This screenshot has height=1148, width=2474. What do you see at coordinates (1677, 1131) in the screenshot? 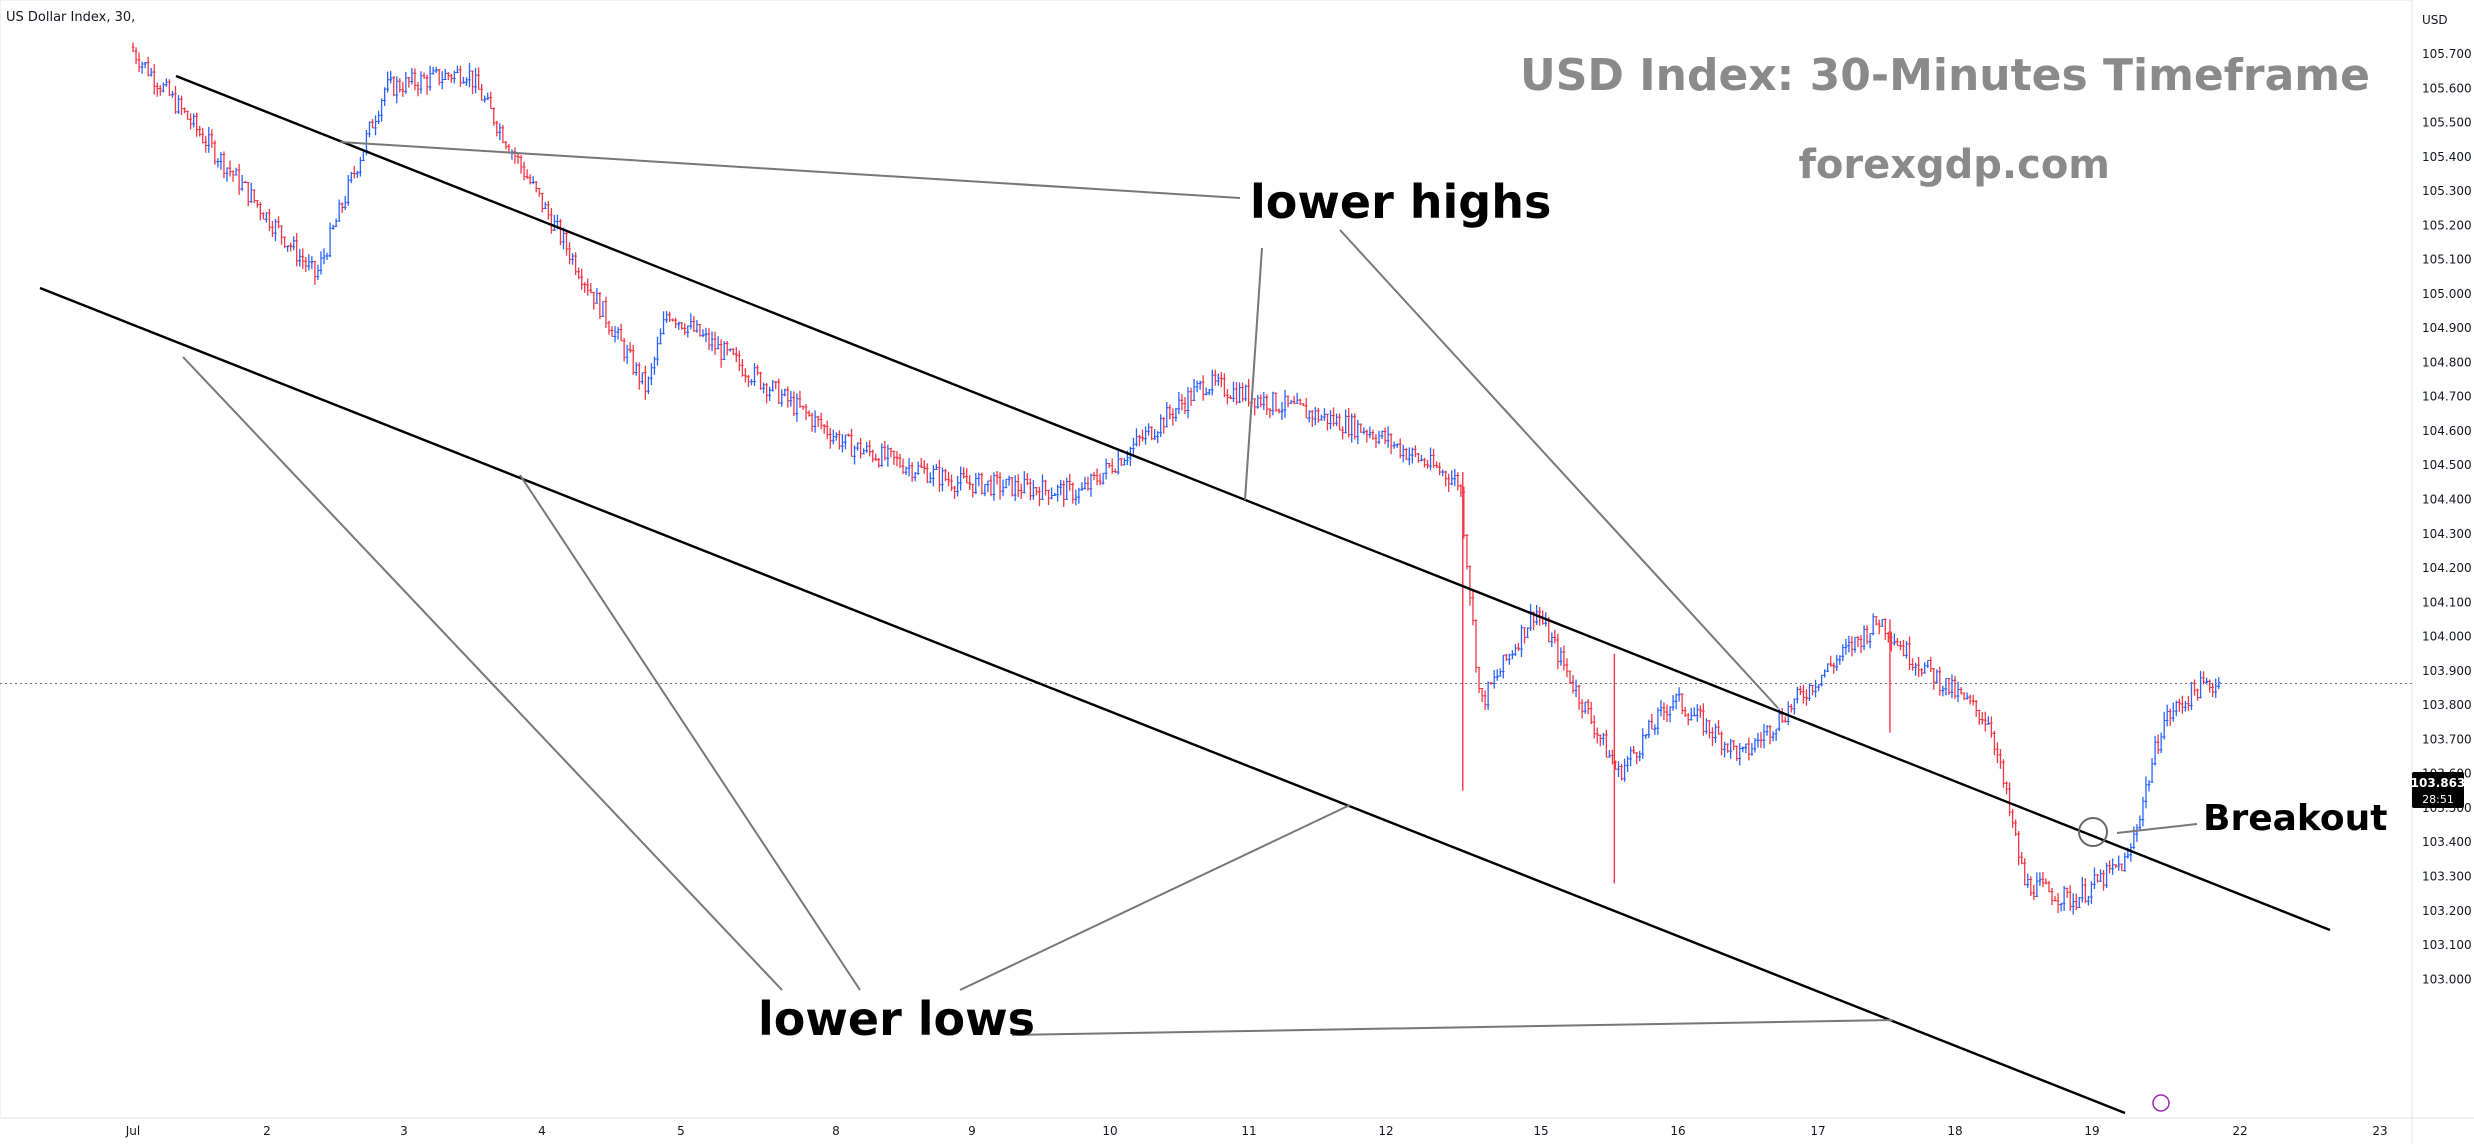
I see `x-tick-label: 16` at bounding box center [1677, 1131].